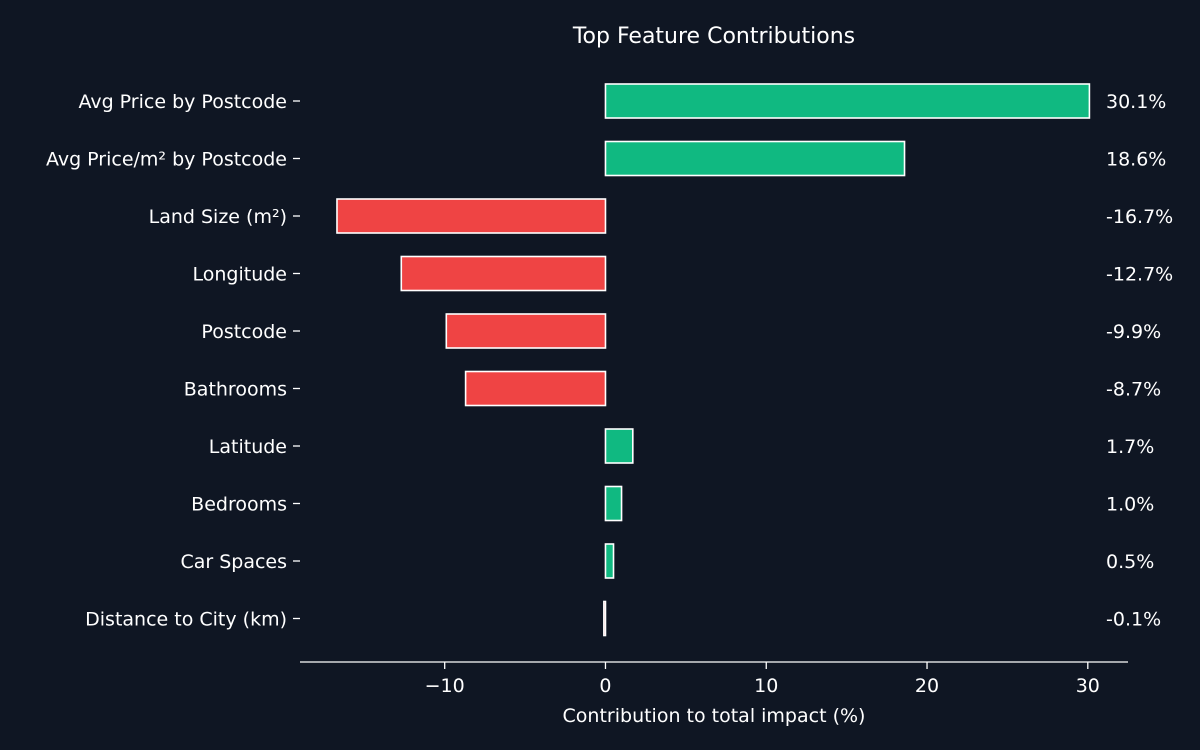 This screenshot has height=750, width=1200. I want to click on x-tick-label: 30, so click(1088, 686).